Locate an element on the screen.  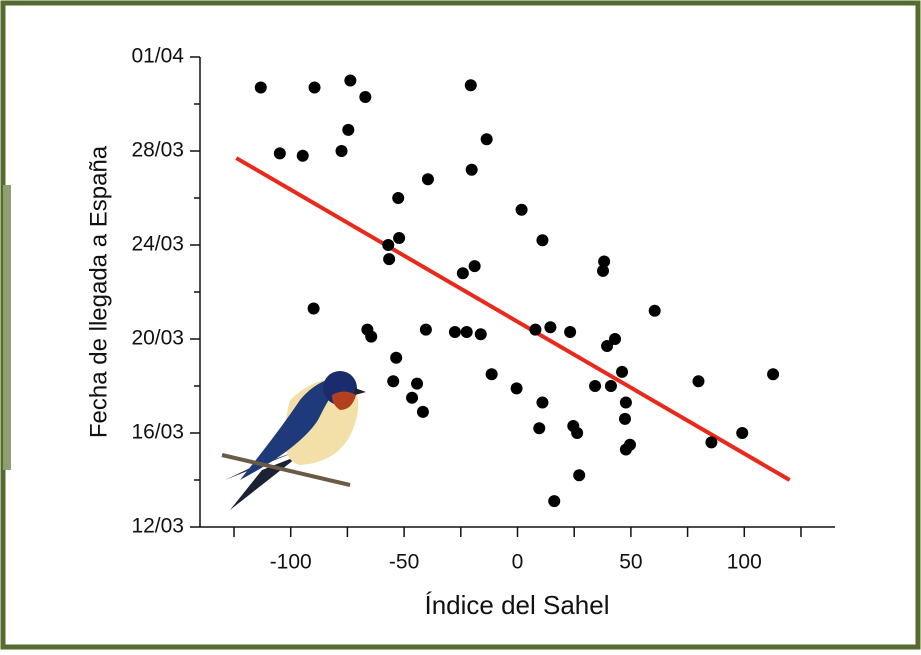
x-tick-label: -100 is located at coordinates (291, 562).